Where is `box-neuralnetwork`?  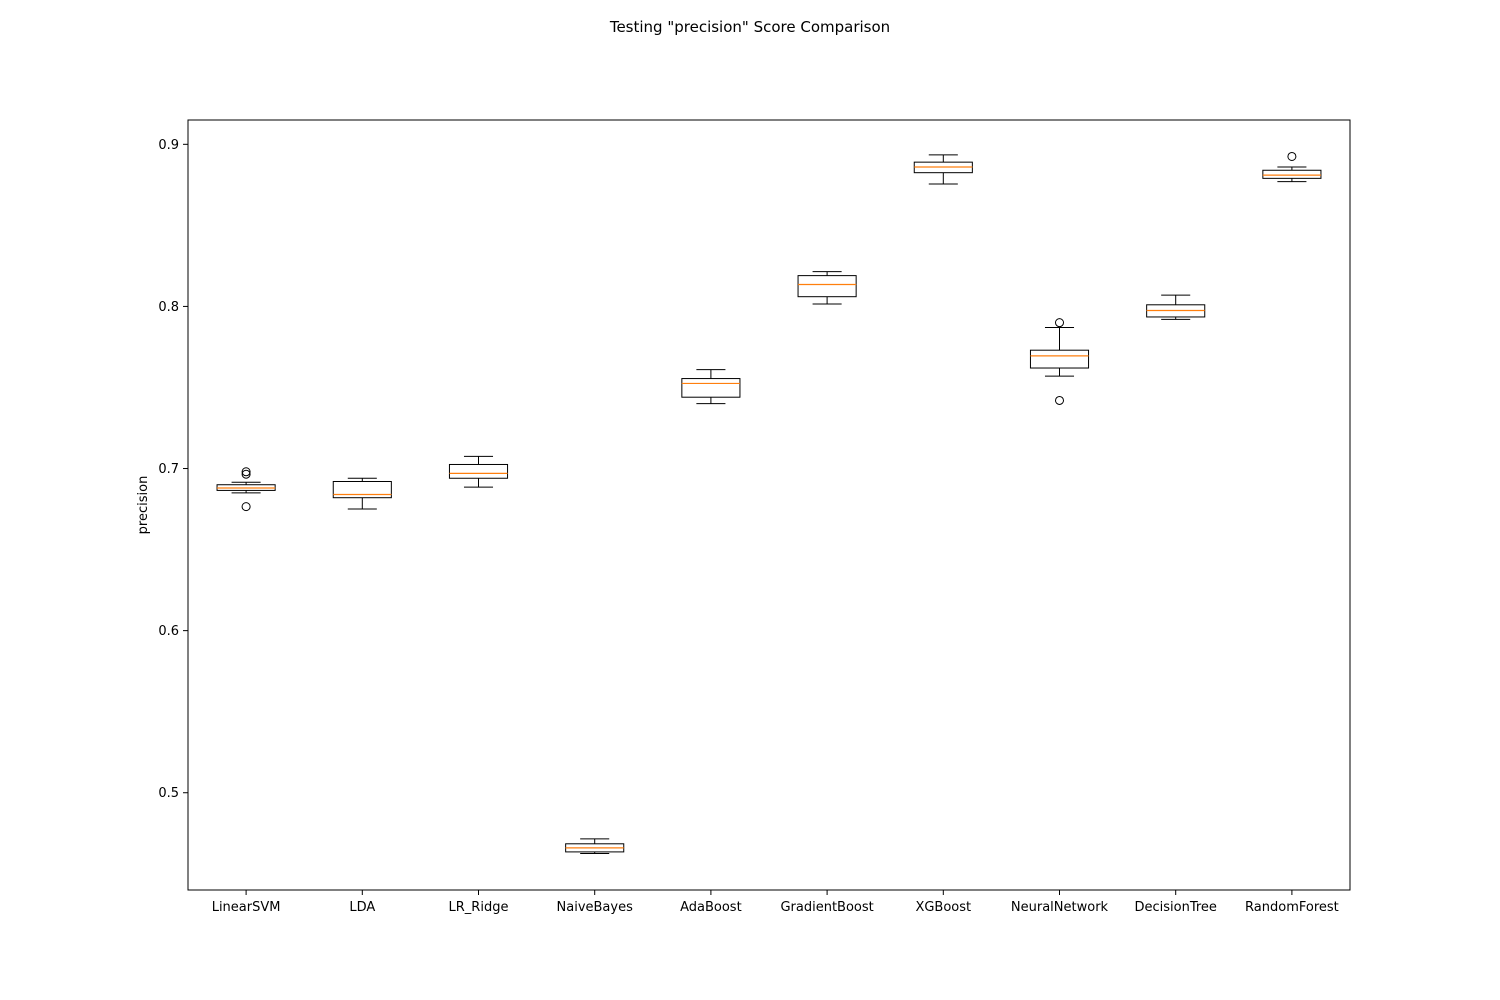
box-neuralnetwork is located at coordinates (1059, 361).